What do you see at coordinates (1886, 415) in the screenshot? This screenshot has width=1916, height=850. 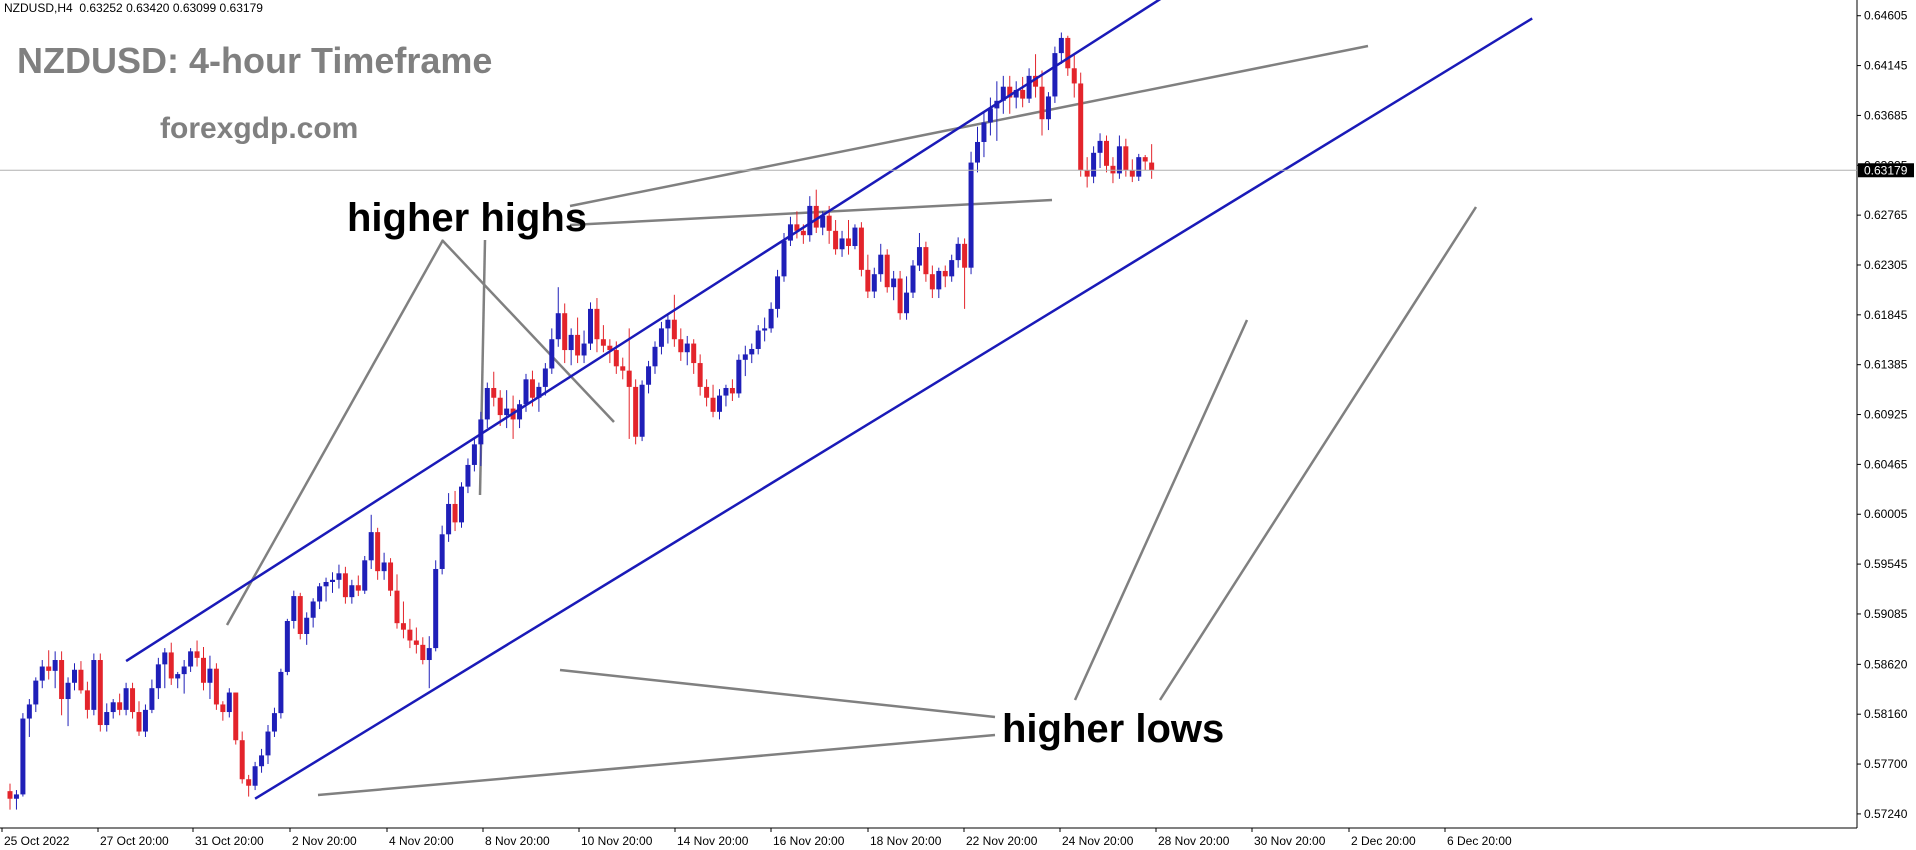 I see `price-tick-label: 0.60925` at bounding box center [1886, 415].